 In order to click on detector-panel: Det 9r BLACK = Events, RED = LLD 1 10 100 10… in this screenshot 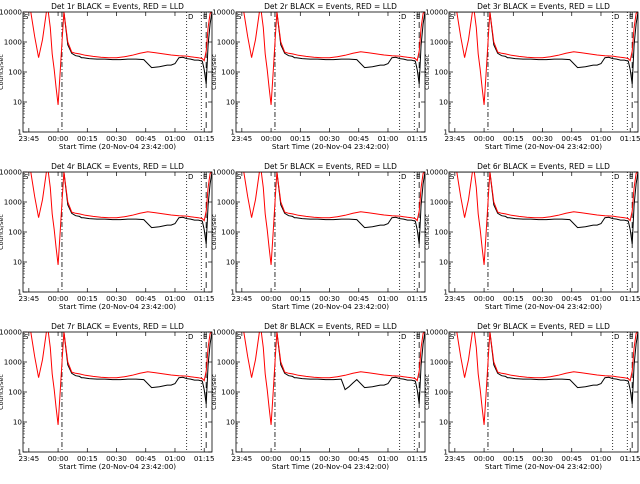, I will do `click(531, 396)`.